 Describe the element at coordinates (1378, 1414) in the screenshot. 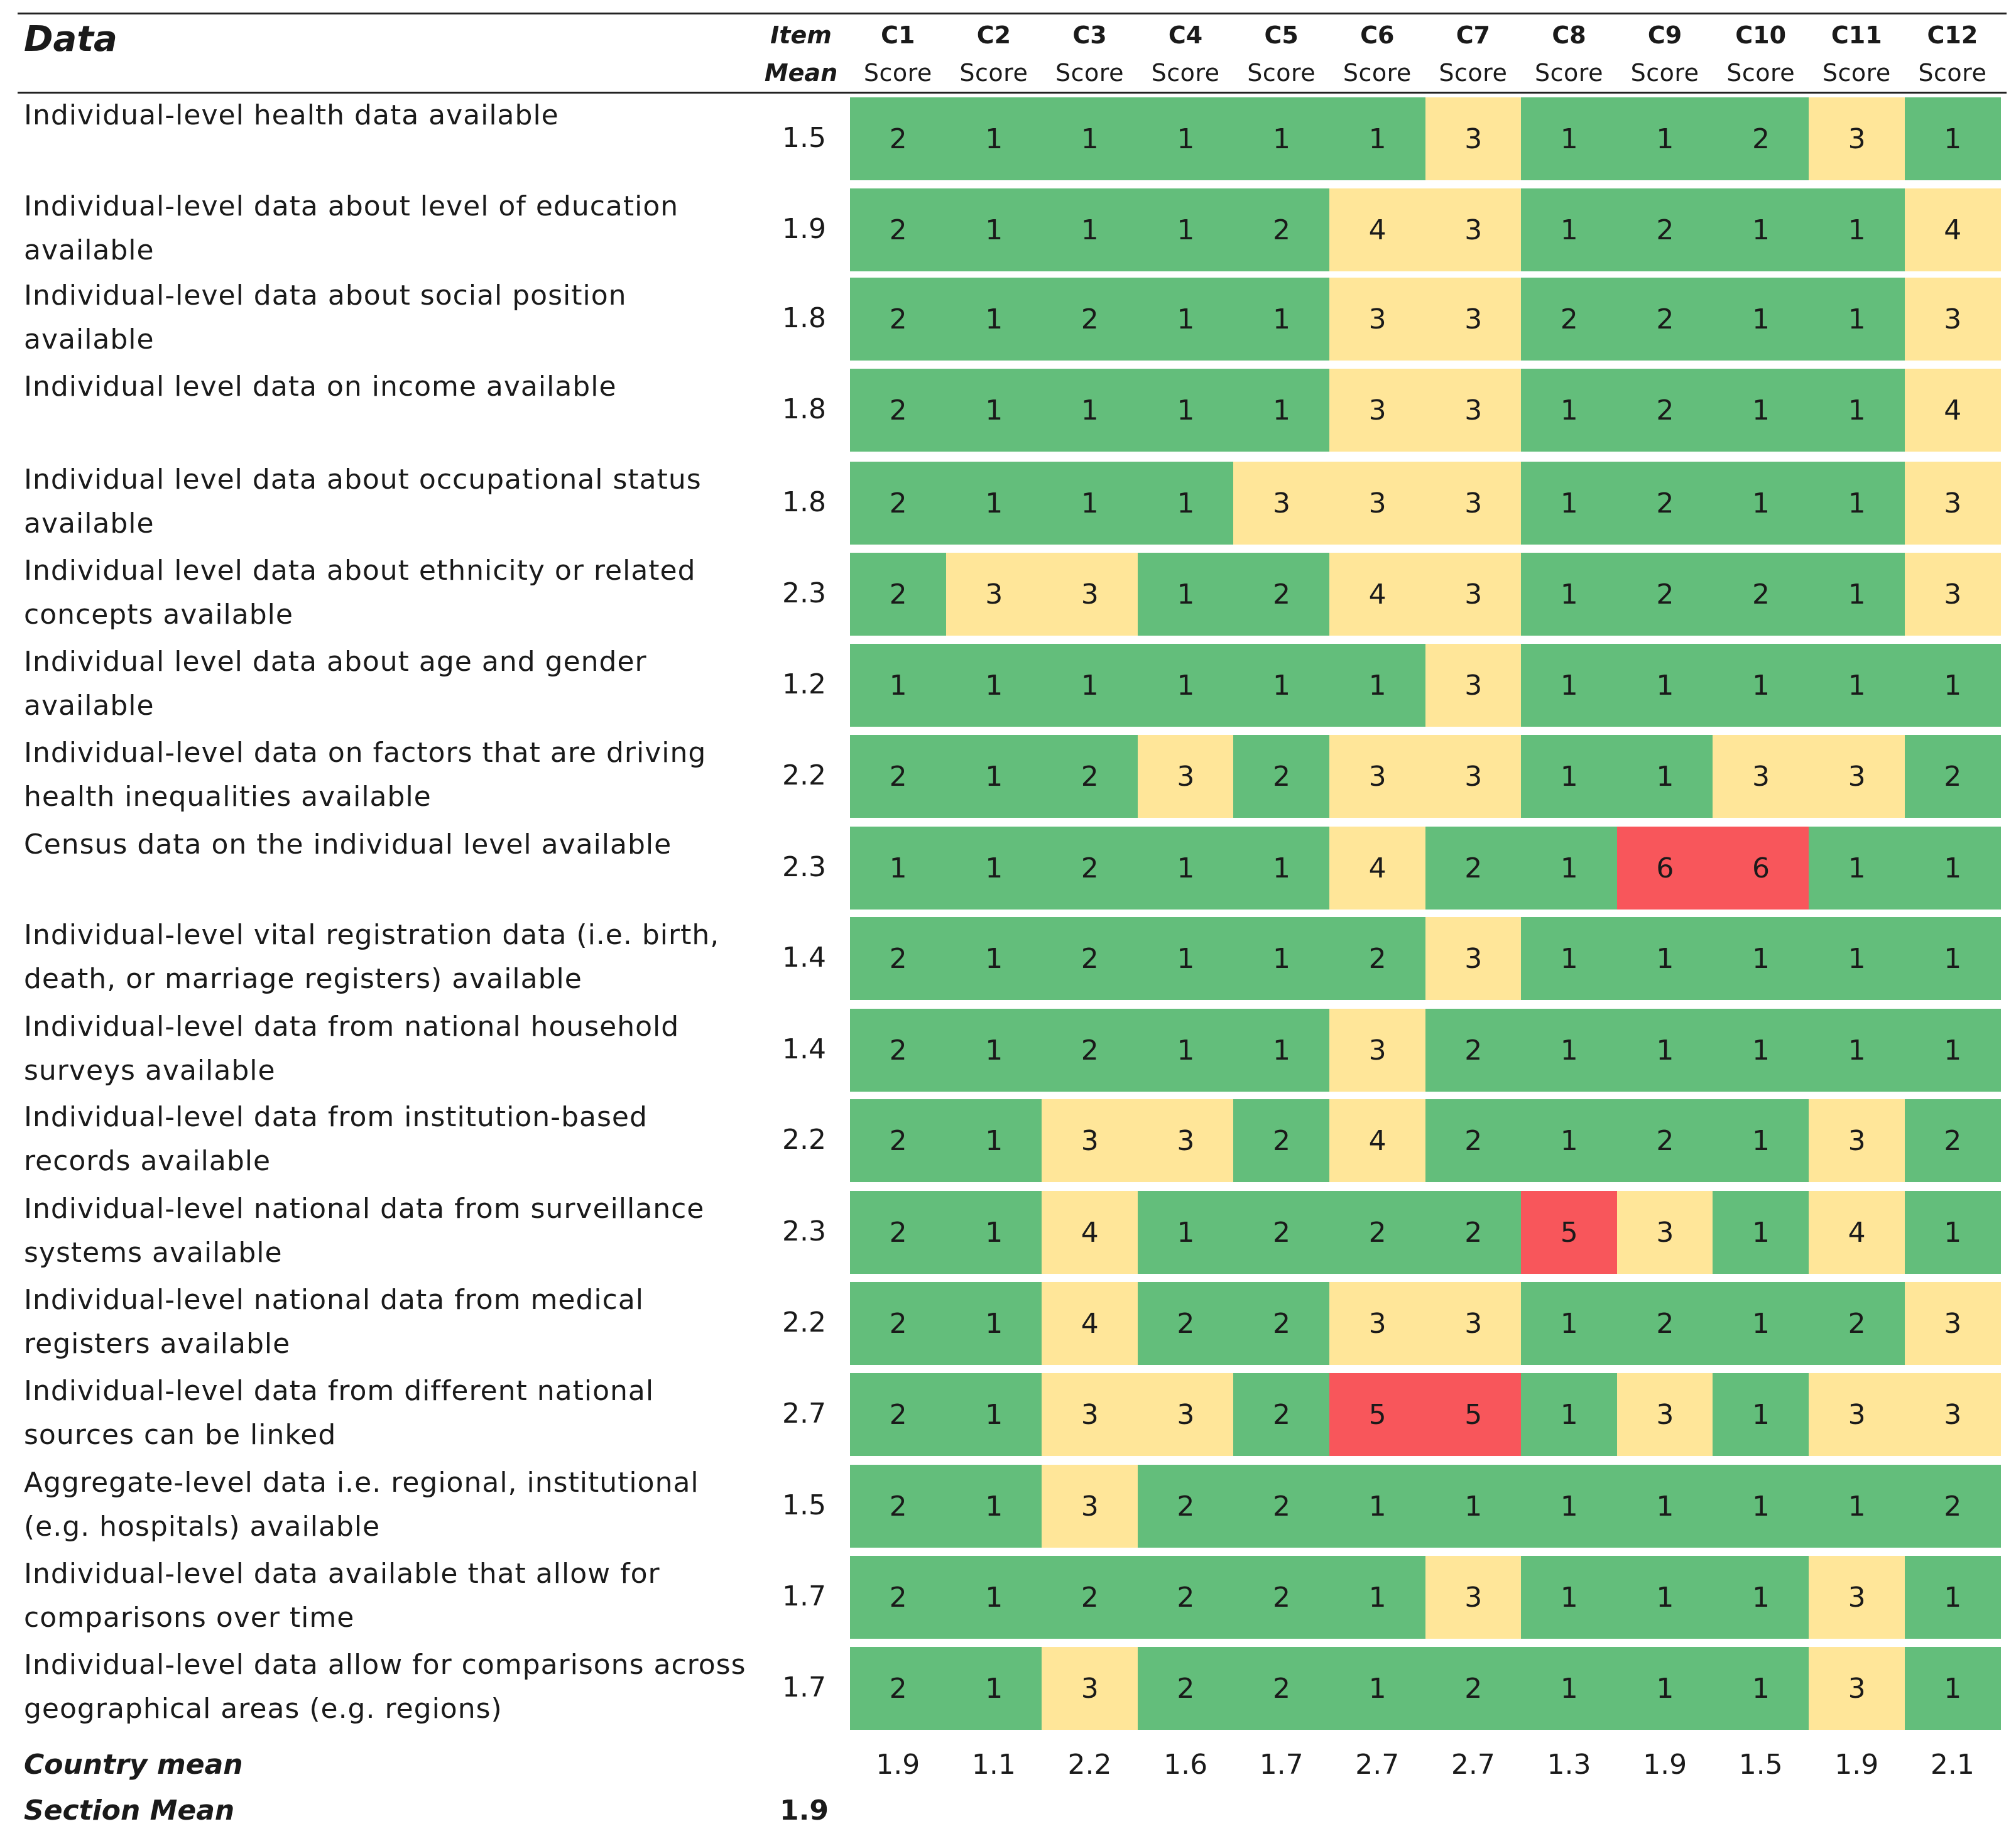

I see `score-cell: 5` at that location.